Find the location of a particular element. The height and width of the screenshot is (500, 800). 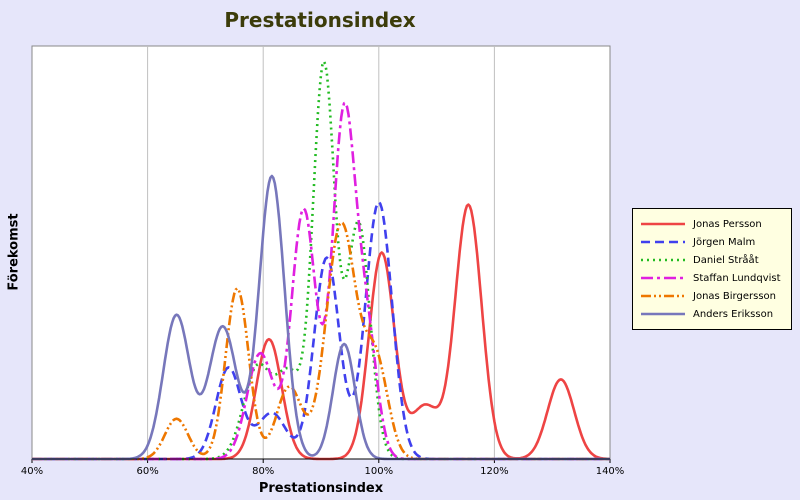

x-axis-label: Prestationsindex is located at coordinates (321, 488).